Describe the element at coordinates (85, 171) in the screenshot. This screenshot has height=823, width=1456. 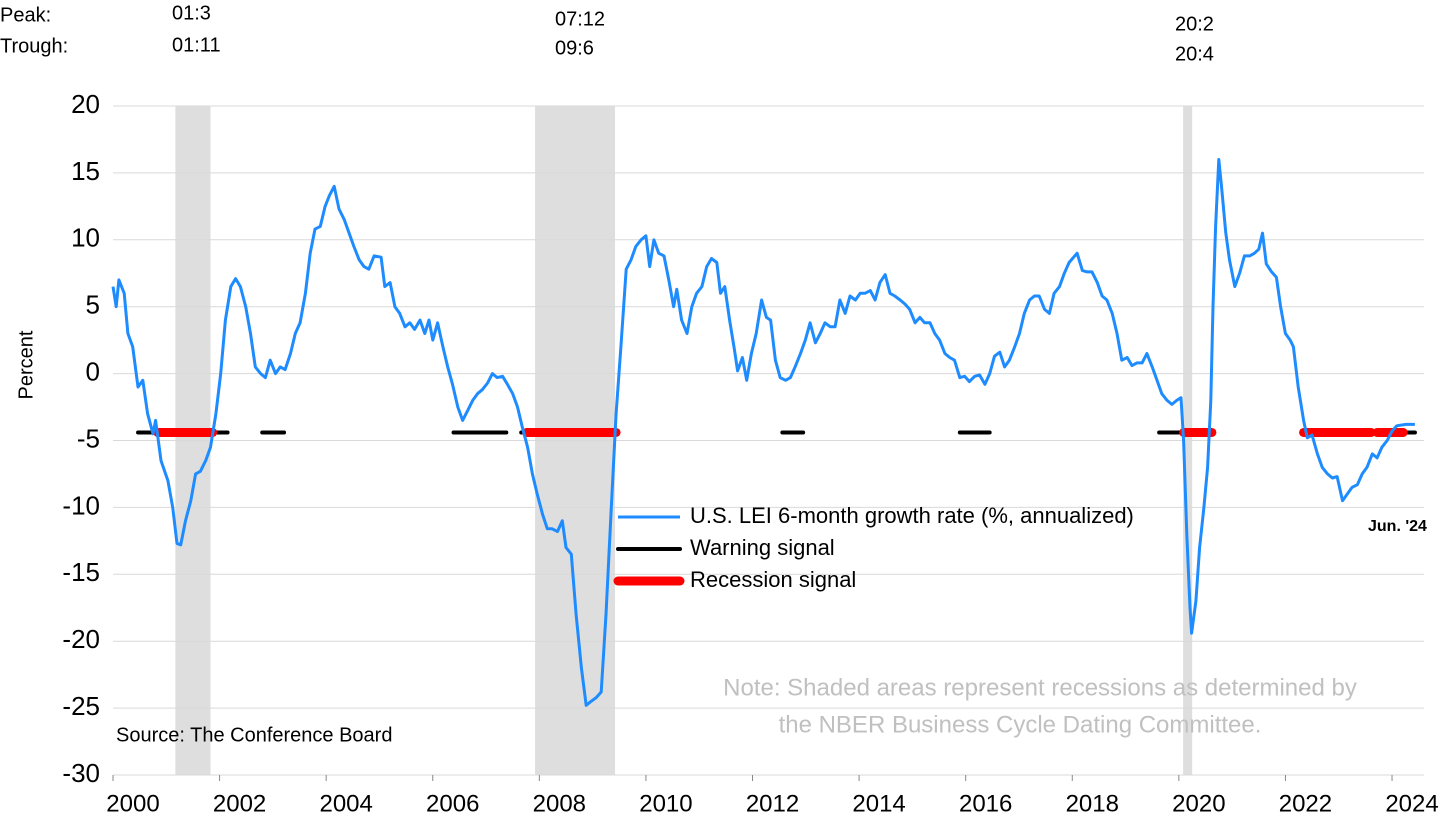
I see `y-tick-label: 15` at that location.